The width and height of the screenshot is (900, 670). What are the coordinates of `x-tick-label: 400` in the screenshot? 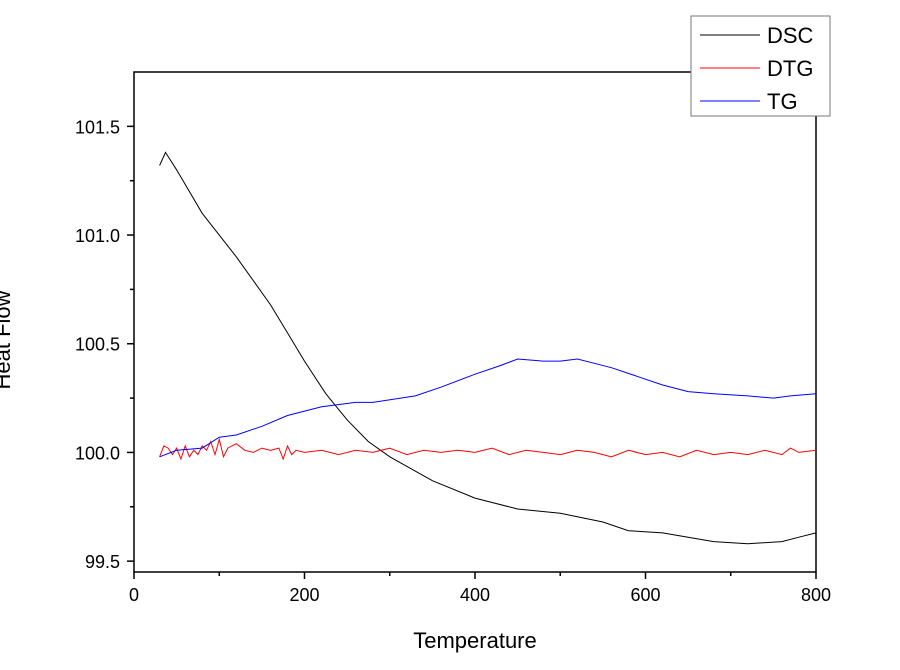 It's located at (475, 595).